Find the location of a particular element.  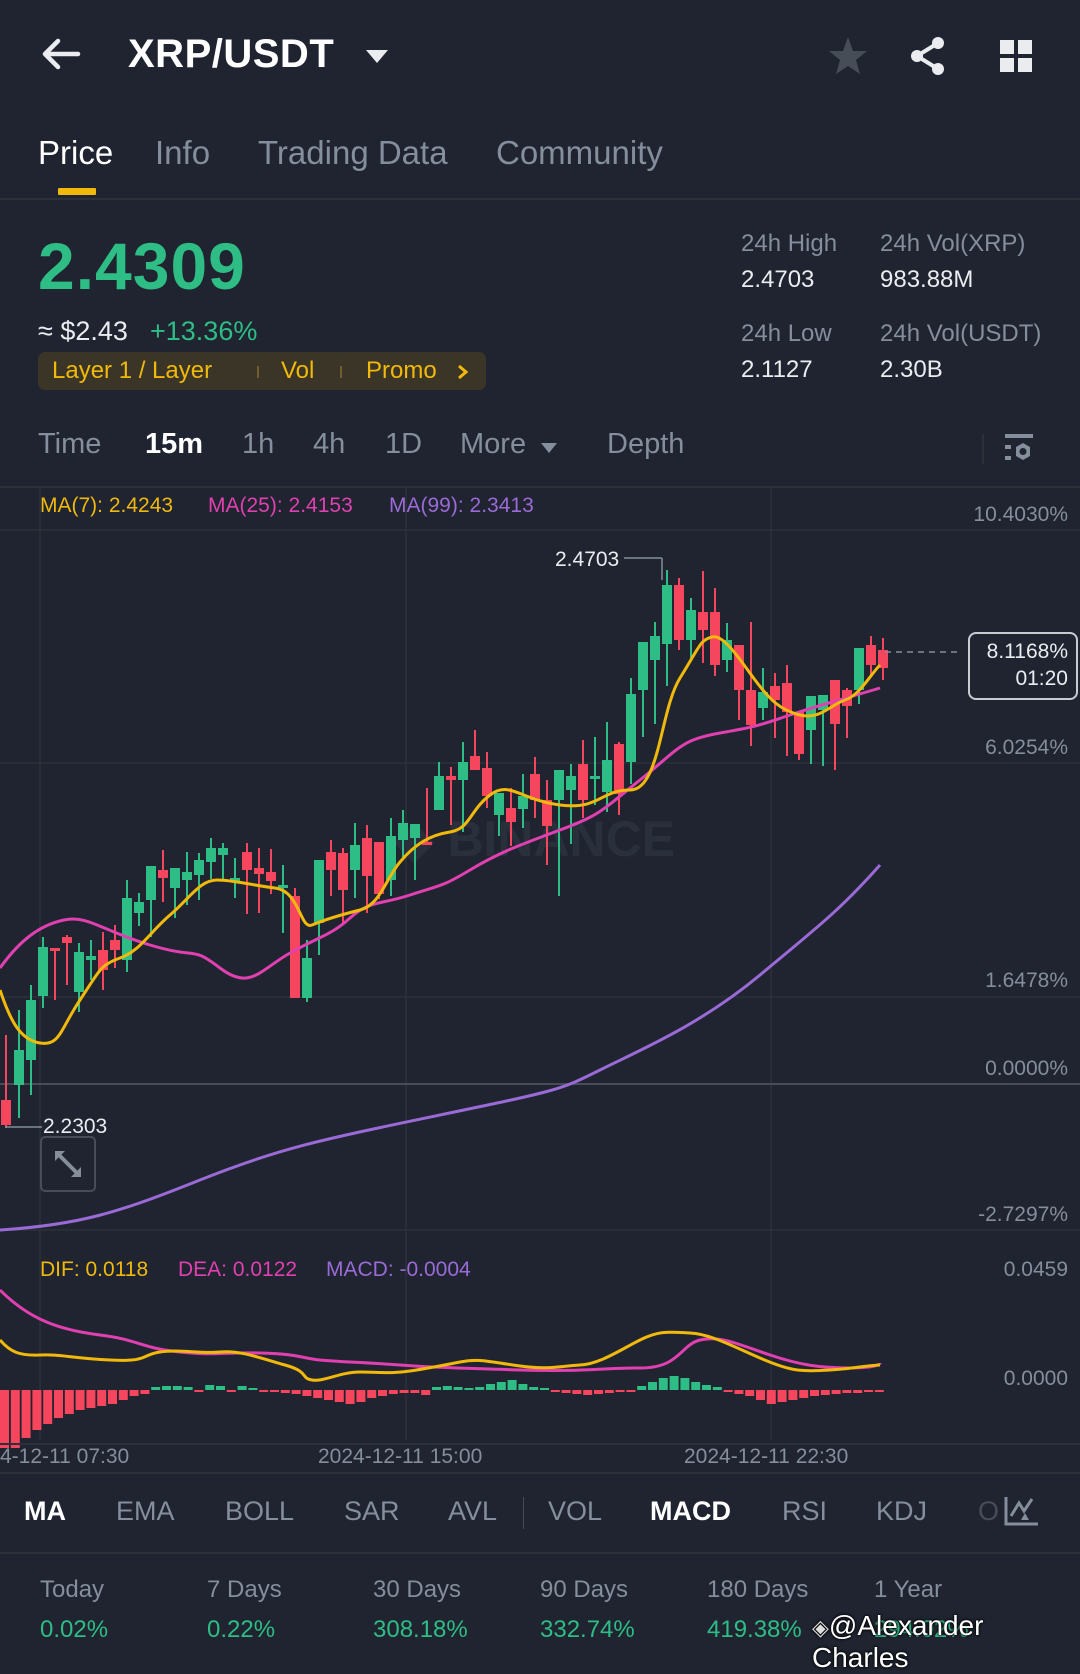

y-axis-label: 0.0000% is located at coordinates (1026, 1068).